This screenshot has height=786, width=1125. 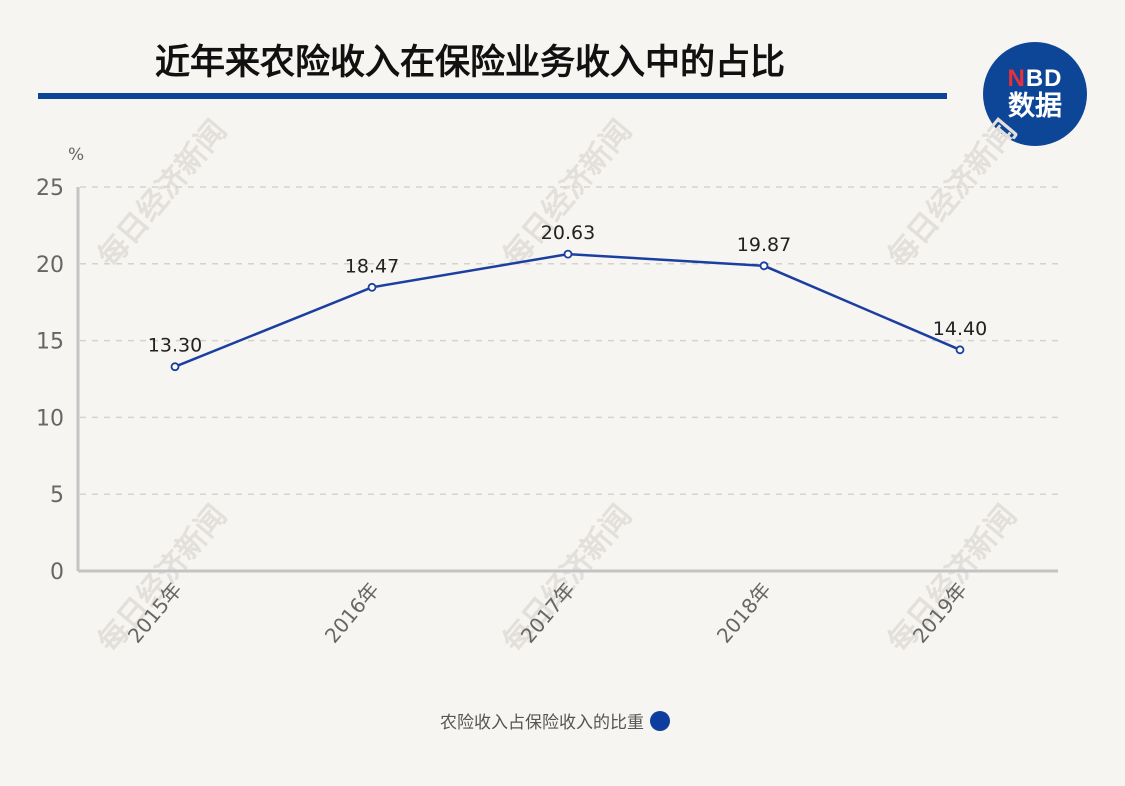 I want to click on y-tick-label: 0, so click(x=57, y=572).